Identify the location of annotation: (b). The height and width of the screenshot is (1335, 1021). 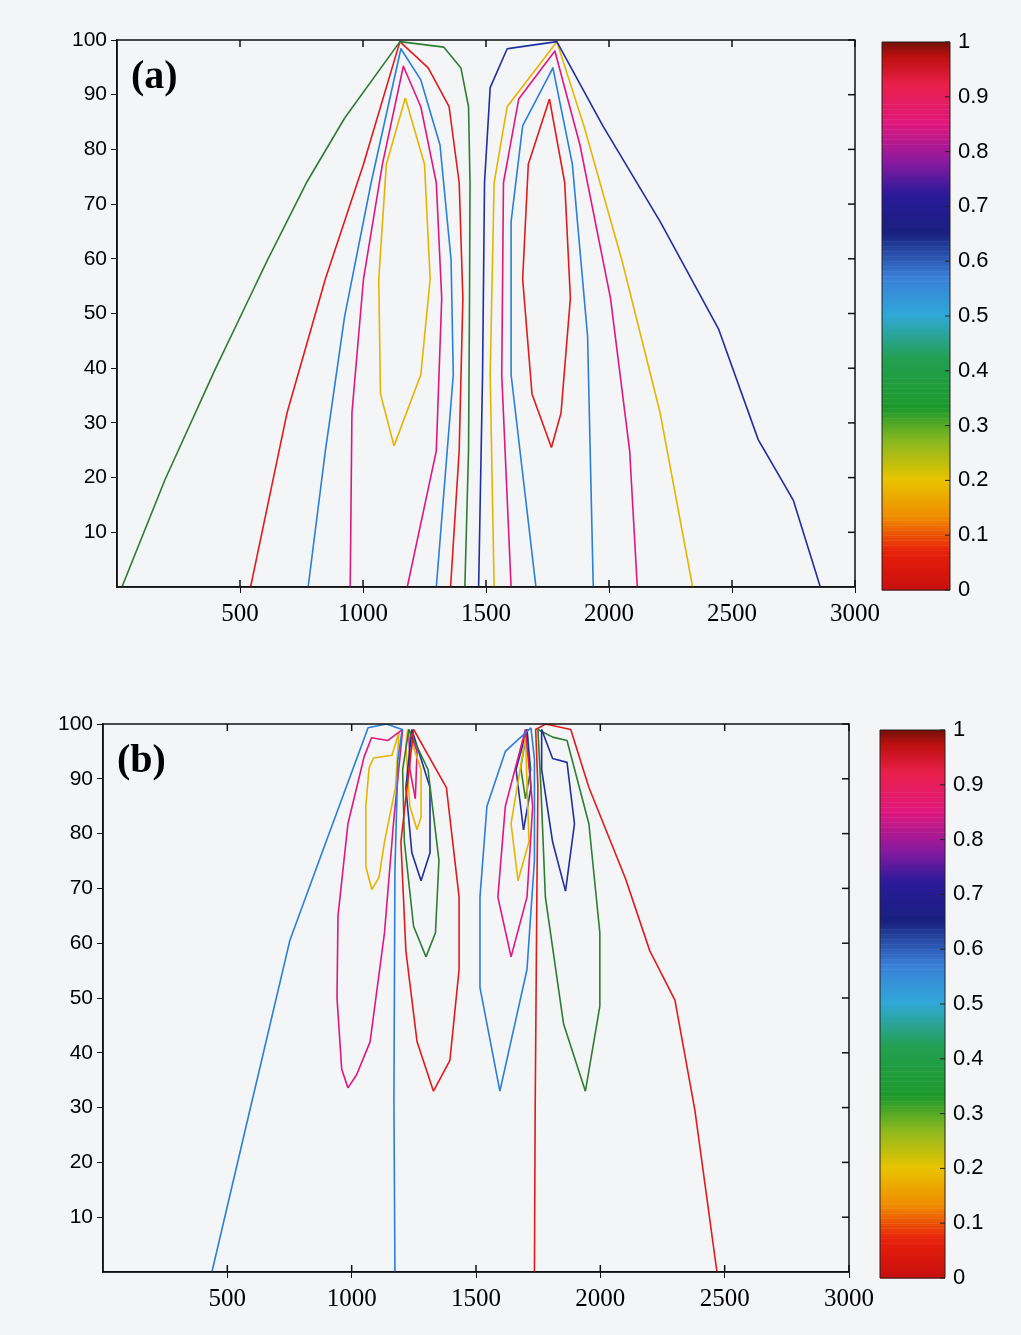
(141, 759).